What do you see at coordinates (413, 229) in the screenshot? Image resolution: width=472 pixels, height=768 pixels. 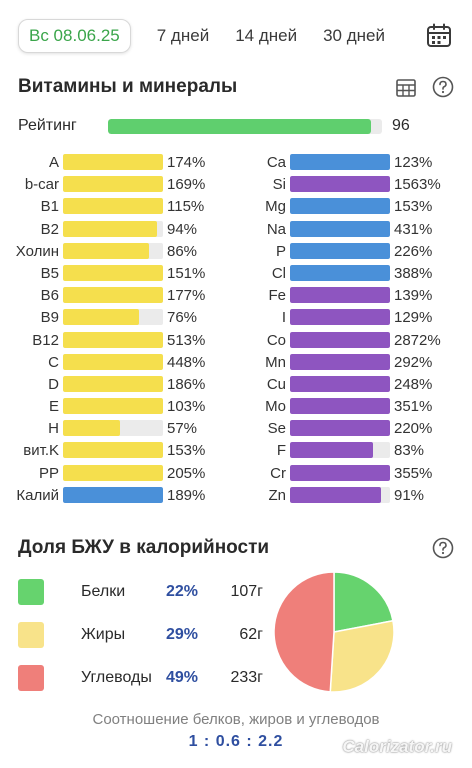 I see `nutrient-percent: 431%` at bounding box center [413, 229].